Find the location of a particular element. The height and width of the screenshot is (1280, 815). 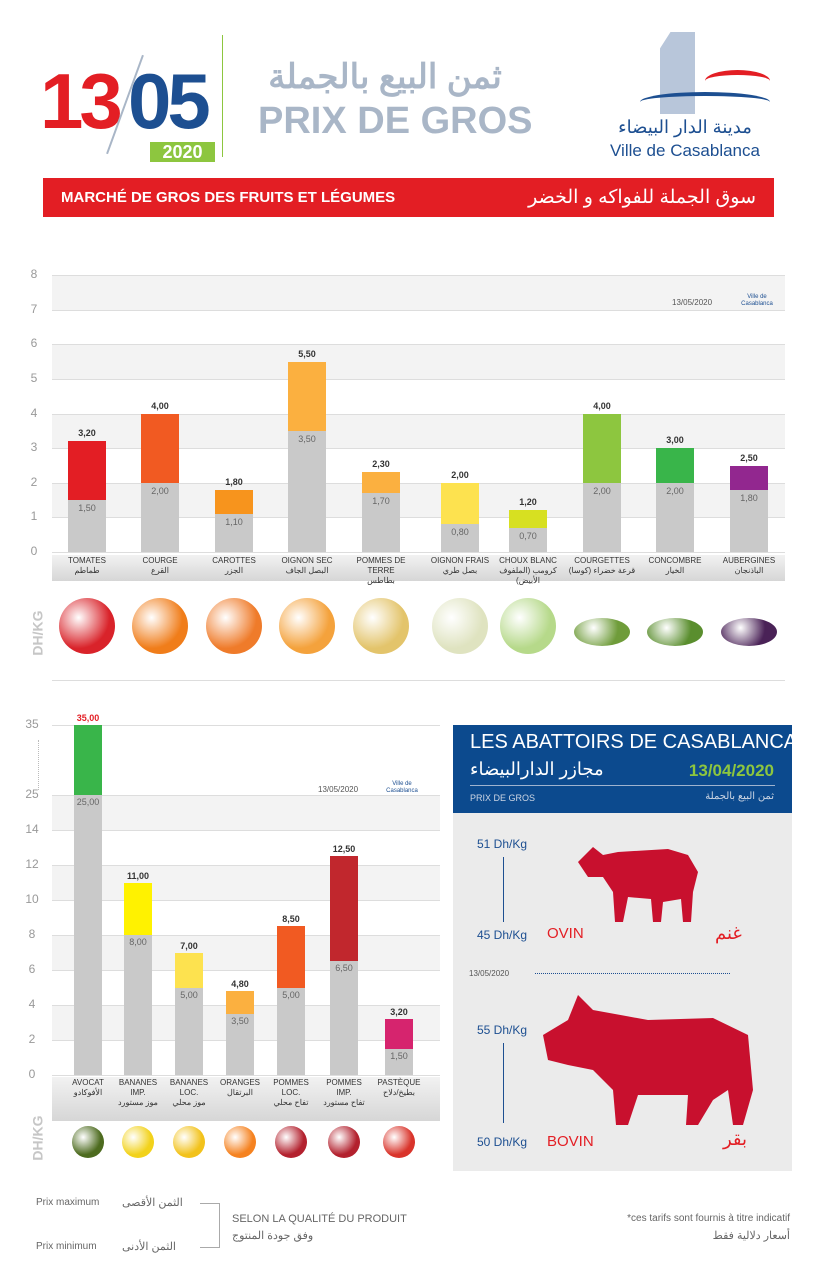

category-label-ar: تفاح محلي is located at coordinates (291, 1102).